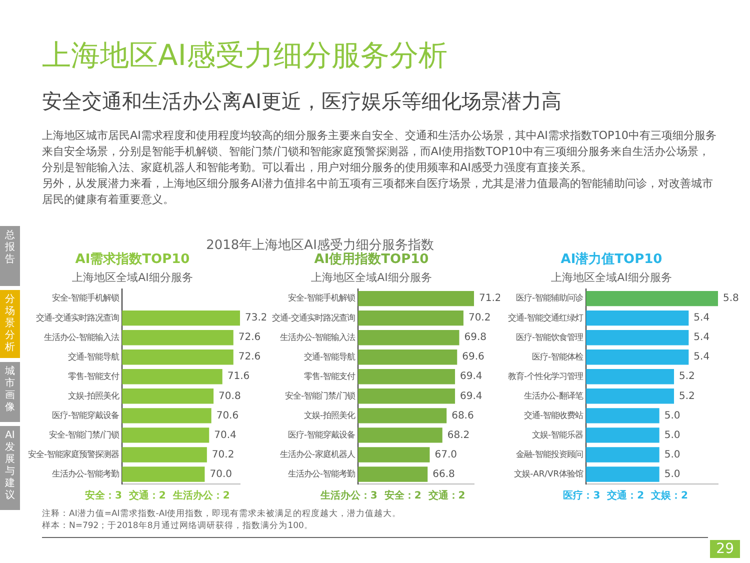 Image resolution: width=750 pixels, height=563 pixels. What do you see at coordinates (10, 248) in the screenshot?
I see `text: 总报告` at bounding box center [10, 248].